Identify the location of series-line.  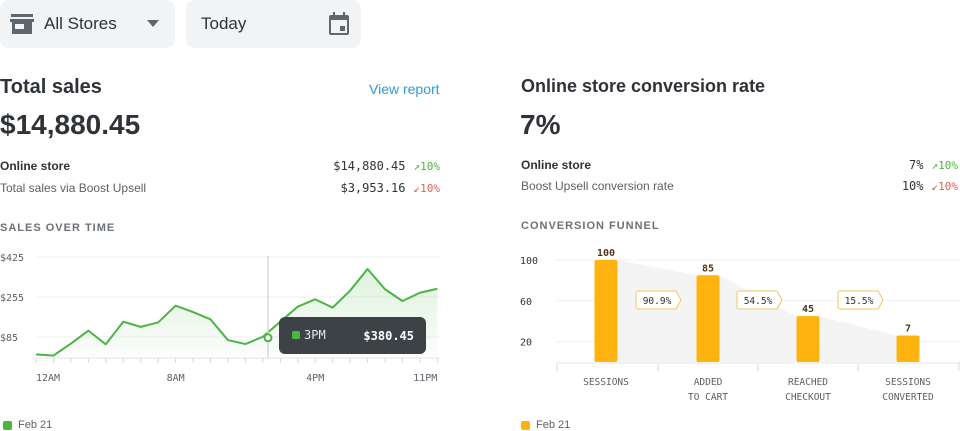
(236, 312).